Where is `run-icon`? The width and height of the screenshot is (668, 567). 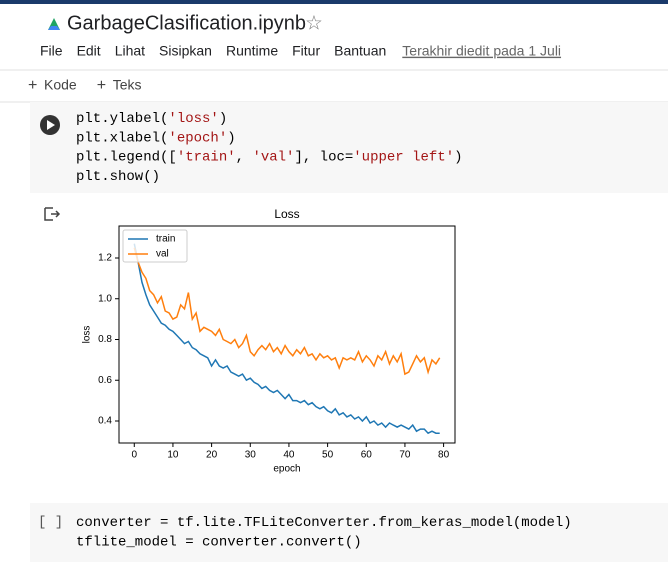
run-icon is located at coordinates (51, 125).